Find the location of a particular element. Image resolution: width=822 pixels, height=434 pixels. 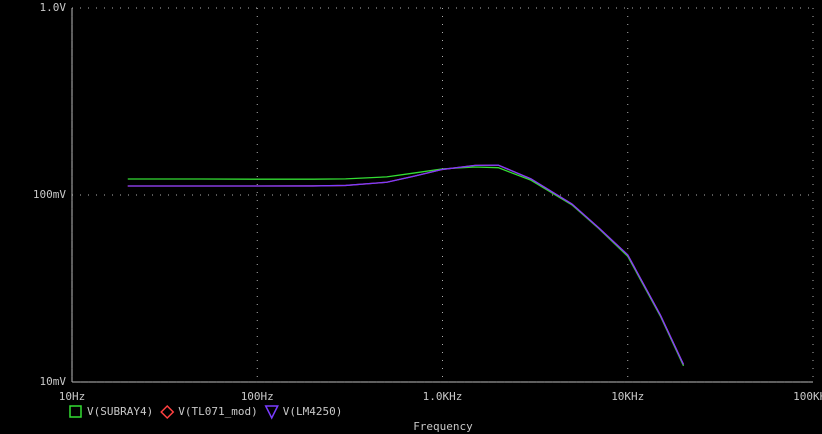

legend-label: V(SUBRAY4) is located at coordinates (120, 411).